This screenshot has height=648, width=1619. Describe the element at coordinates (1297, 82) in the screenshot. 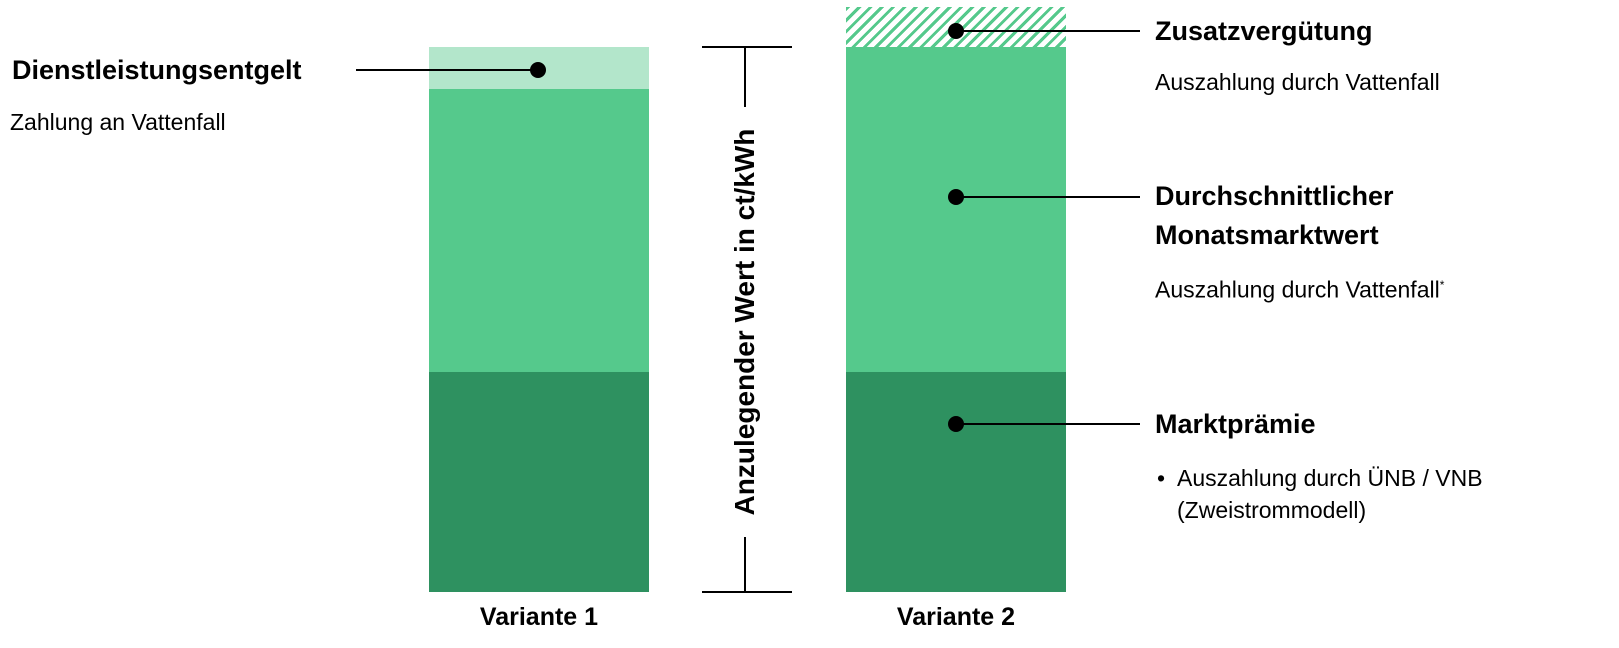

I see `text-zusatzverguetung: Auszahlung durch Vattenfall` at that location.